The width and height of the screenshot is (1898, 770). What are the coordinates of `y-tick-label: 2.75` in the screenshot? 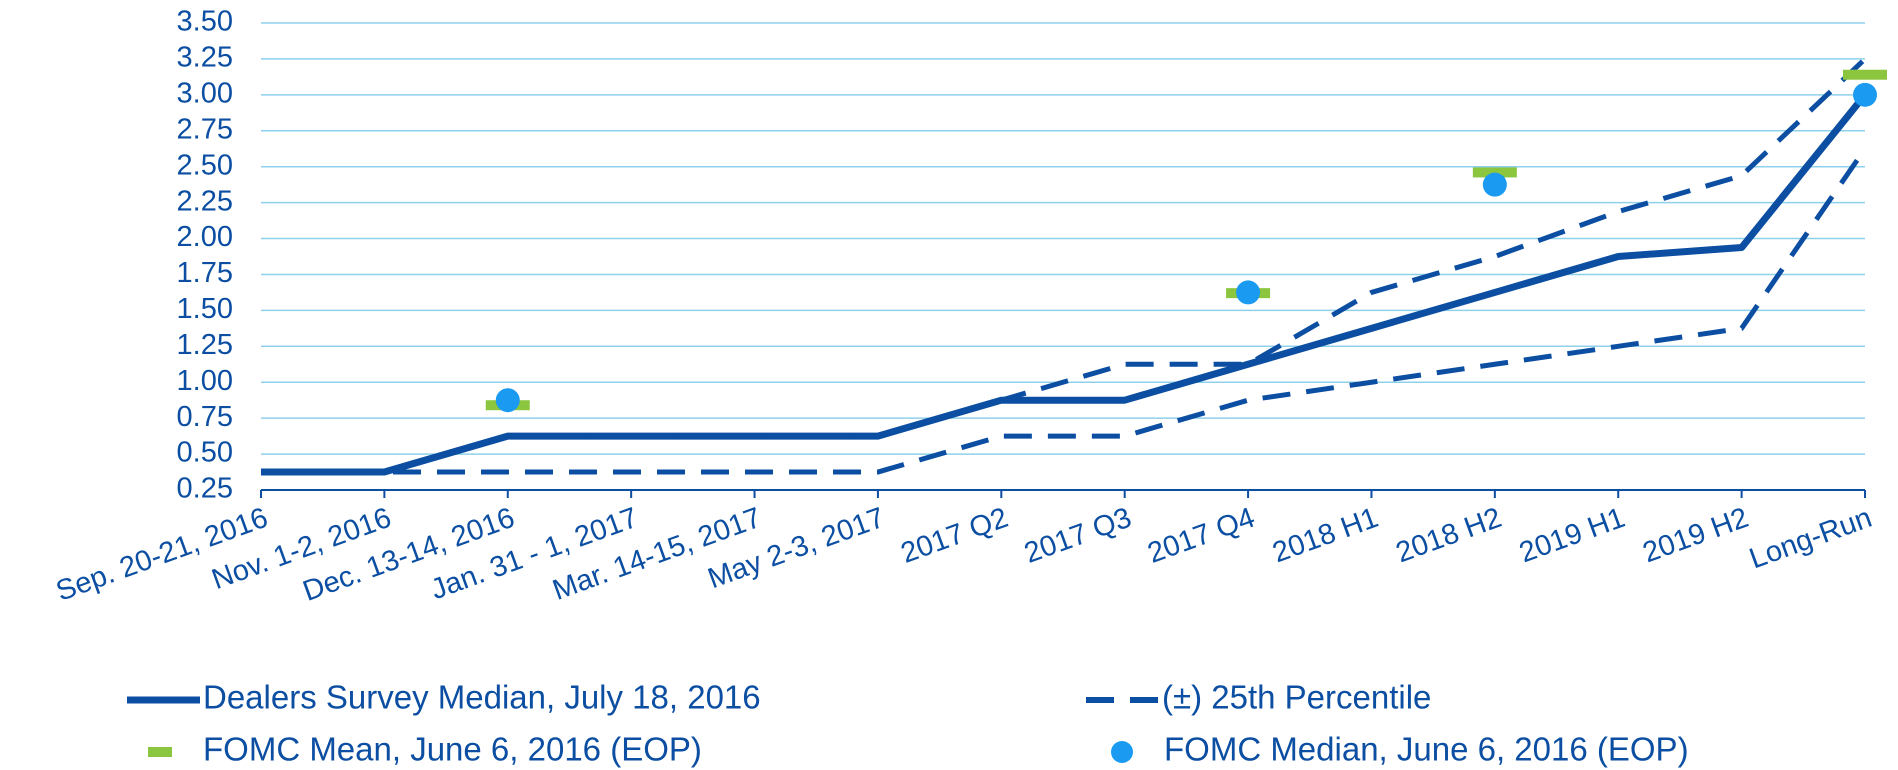 It's located at (205, 129).